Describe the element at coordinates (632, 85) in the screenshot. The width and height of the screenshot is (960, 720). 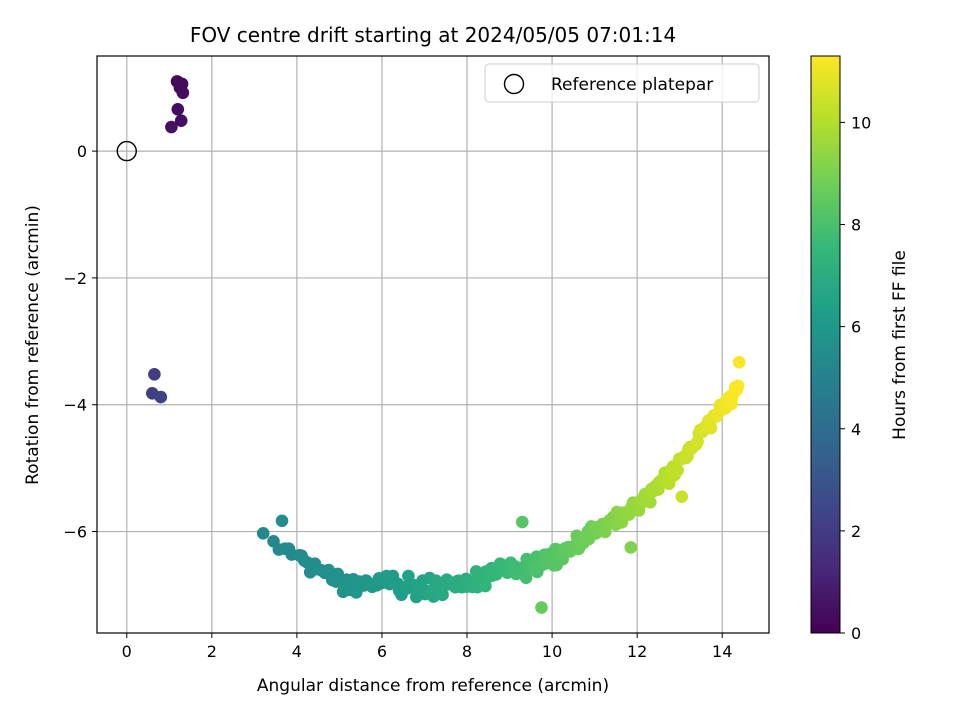
I see `legend-entry-reference: Reference platepar` at that location.